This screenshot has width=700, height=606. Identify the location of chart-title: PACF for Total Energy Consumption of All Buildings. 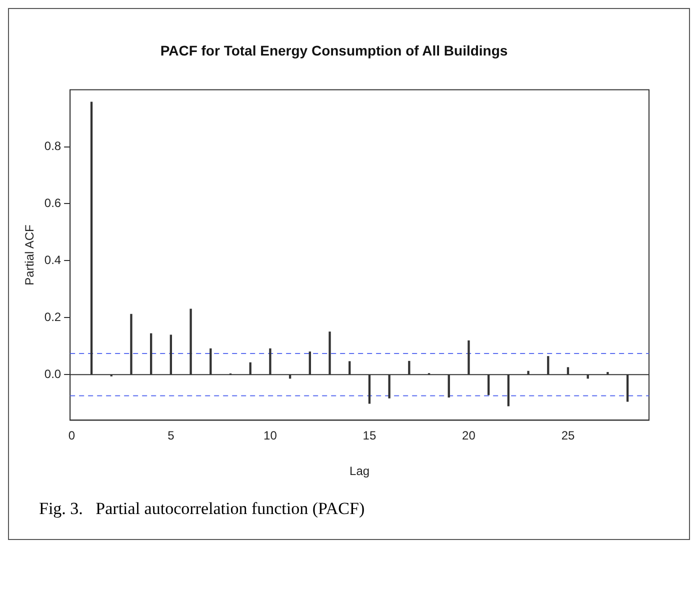
(334, 50).